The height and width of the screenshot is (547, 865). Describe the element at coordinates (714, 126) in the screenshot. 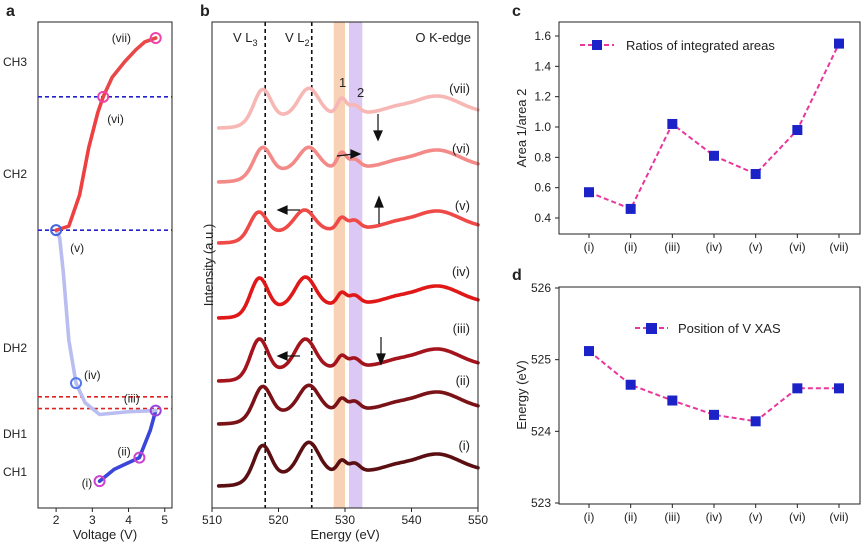

I see `panel-c-series` at that location.